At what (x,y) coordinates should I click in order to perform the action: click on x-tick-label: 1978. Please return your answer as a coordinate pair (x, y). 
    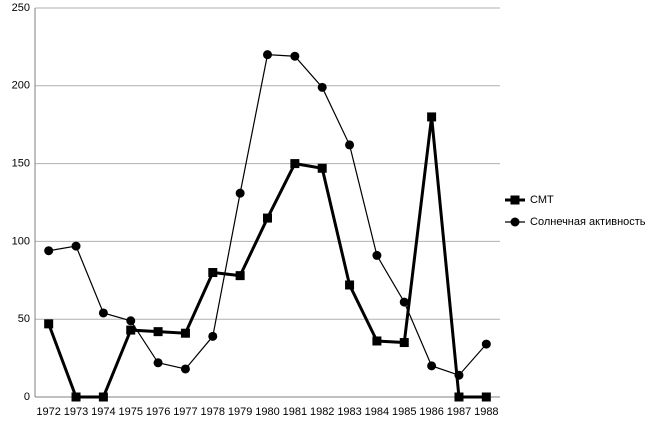
    Looking at the image, I should click on (213, 412).